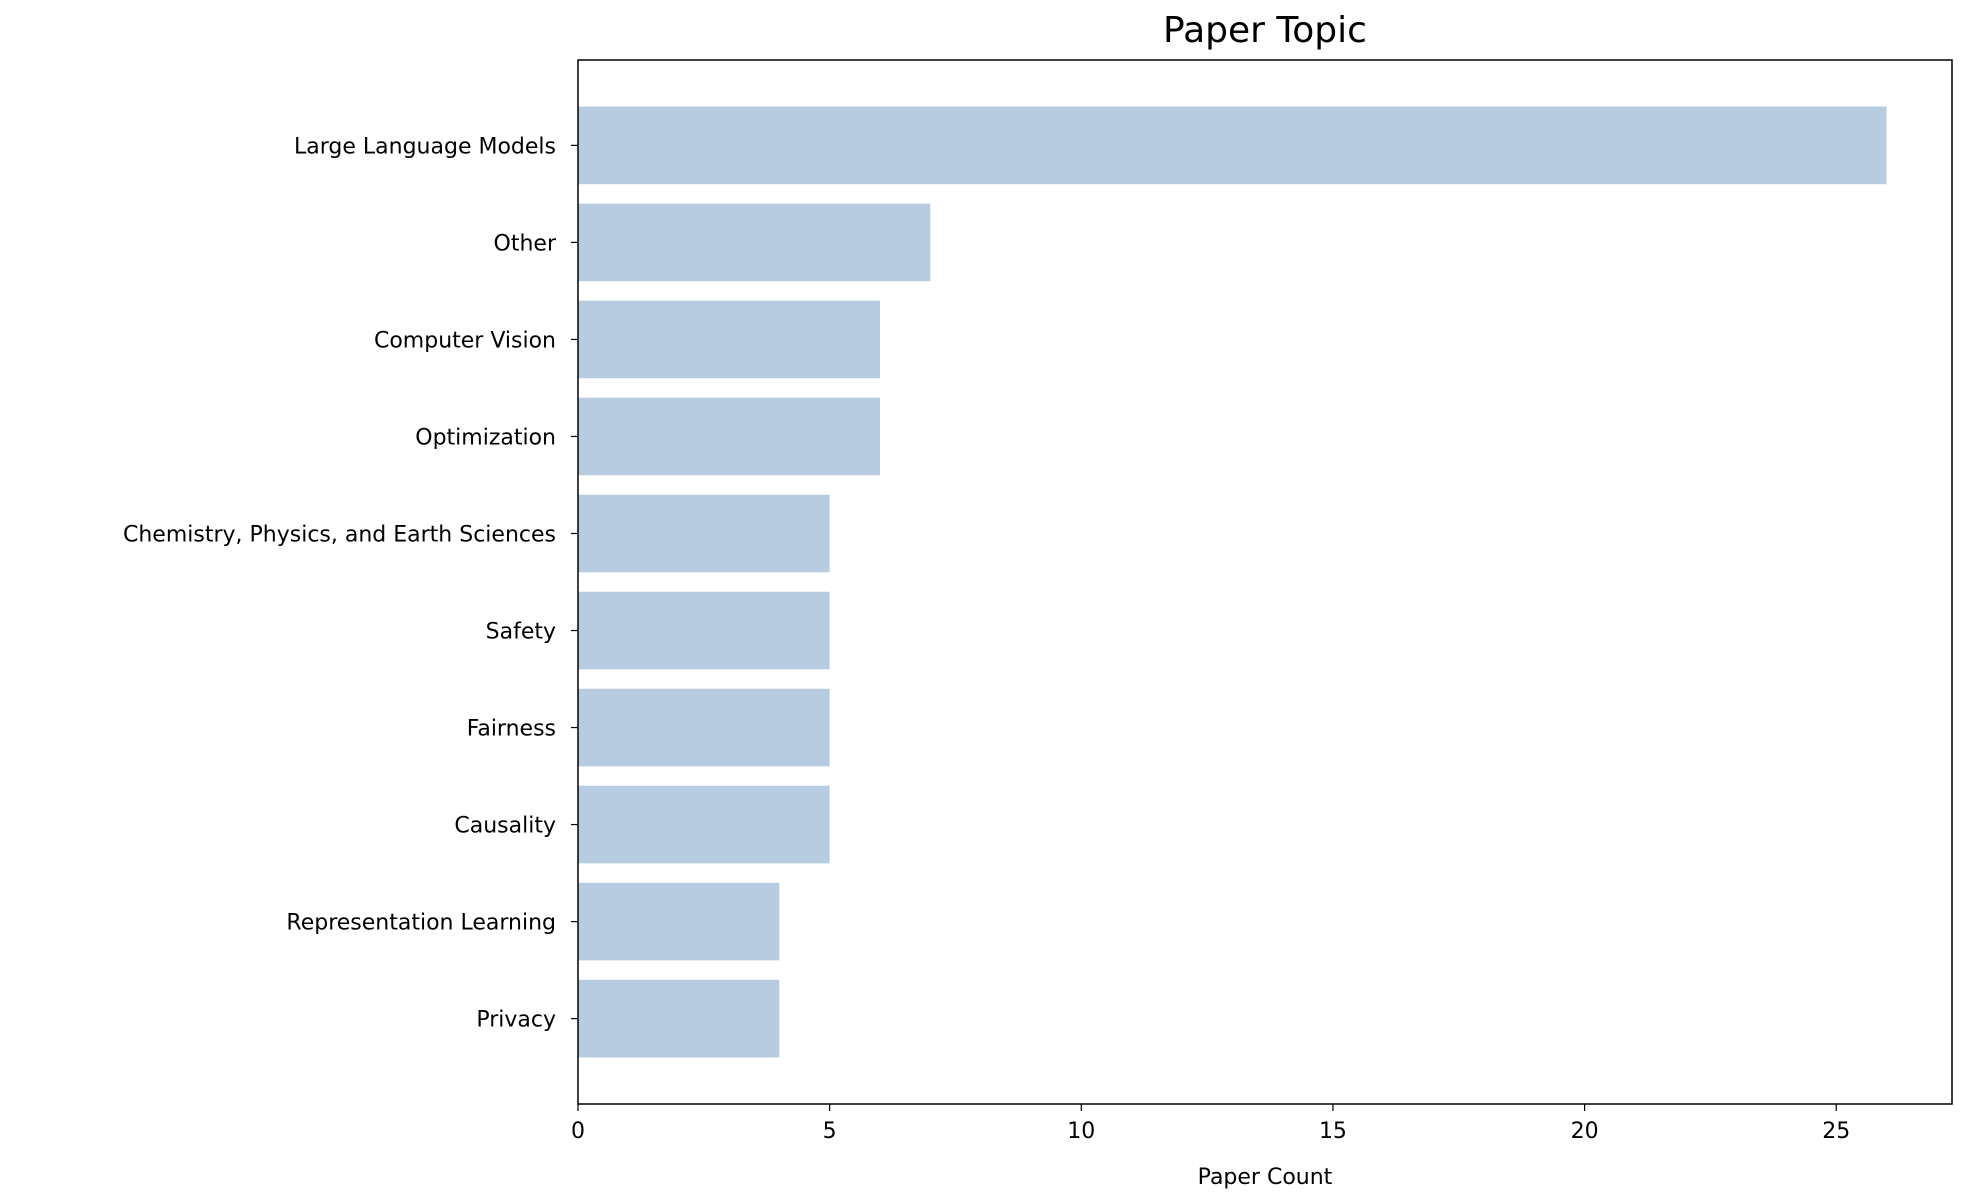 Image resolution: width=1962 pixels, height=1194 pixels. I want to click on y-tick-label: Safety, so click(521, 632).